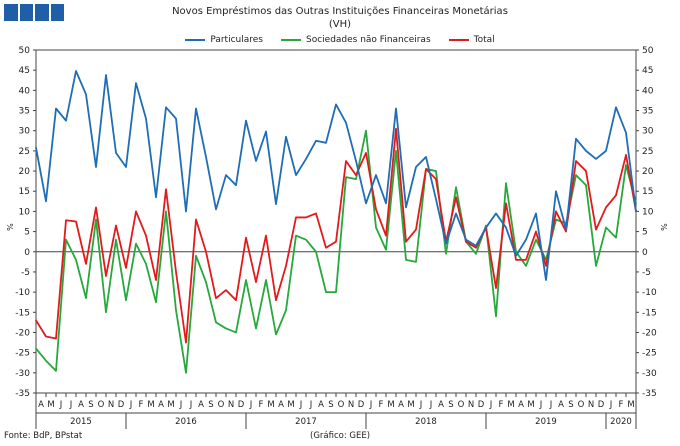  Describe the element at coordinates (195, 40) in the screenshot. I see `legend-swatch-particulares` at that location.